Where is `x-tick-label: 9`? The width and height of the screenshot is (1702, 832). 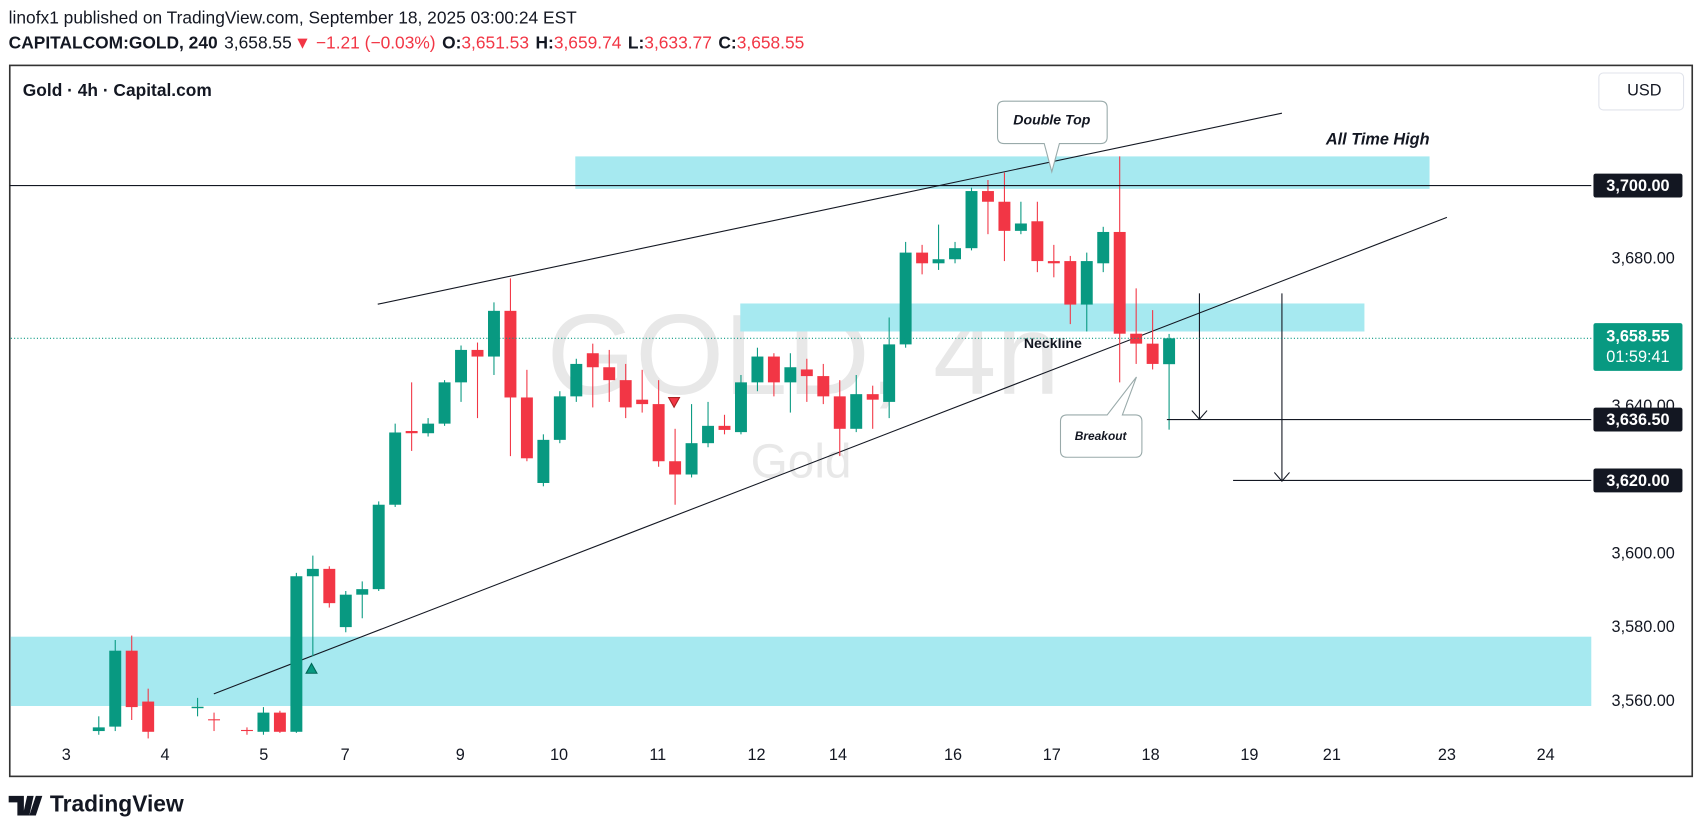
x-tick-label: 9 is located at coordinates (460, 755).